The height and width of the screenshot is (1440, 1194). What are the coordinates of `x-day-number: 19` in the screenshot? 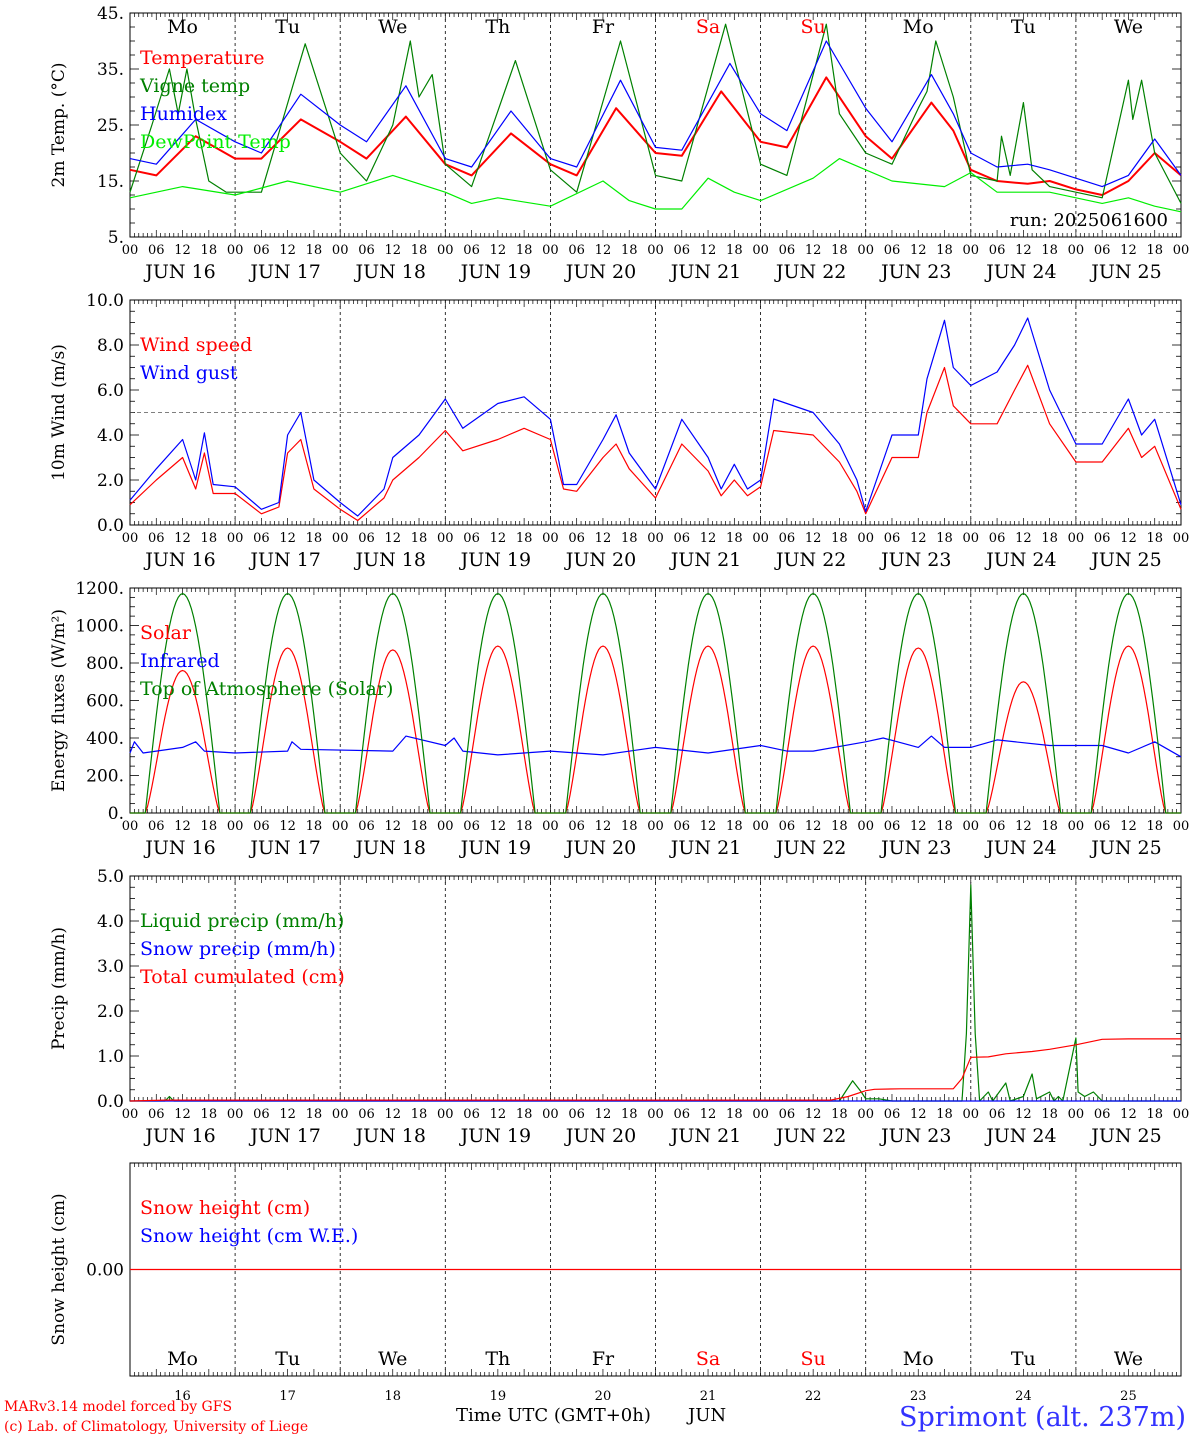 It's located at (498, 1396).